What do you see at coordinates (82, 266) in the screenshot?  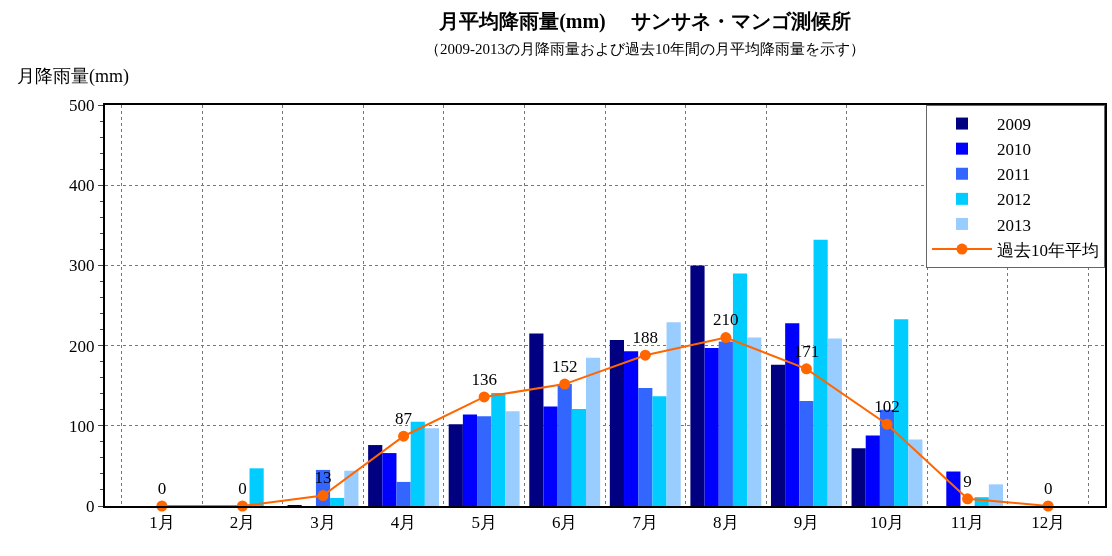 I see `y-tick-label: 300` at bounding box center [82, 266].